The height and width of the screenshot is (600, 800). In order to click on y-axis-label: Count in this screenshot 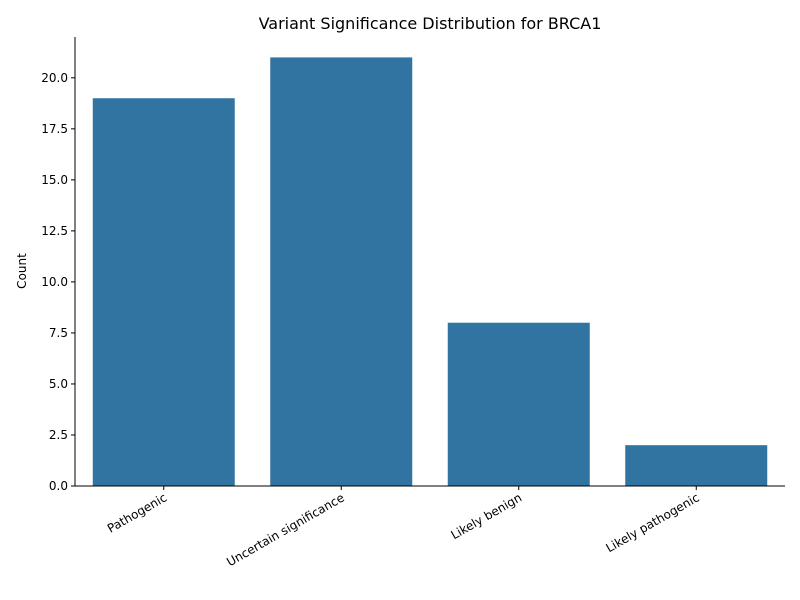, I will do `click(22, 271)`.